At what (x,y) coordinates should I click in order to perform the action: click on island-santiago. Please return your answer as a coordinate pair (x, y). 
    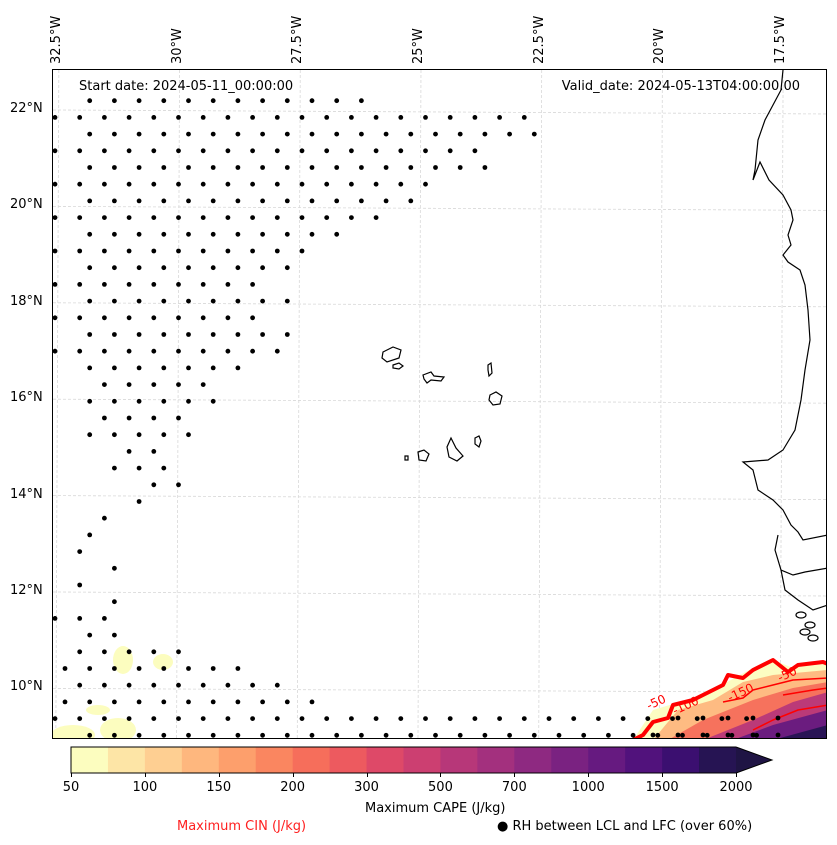
    Looking at the image, I should click on (455, 449).